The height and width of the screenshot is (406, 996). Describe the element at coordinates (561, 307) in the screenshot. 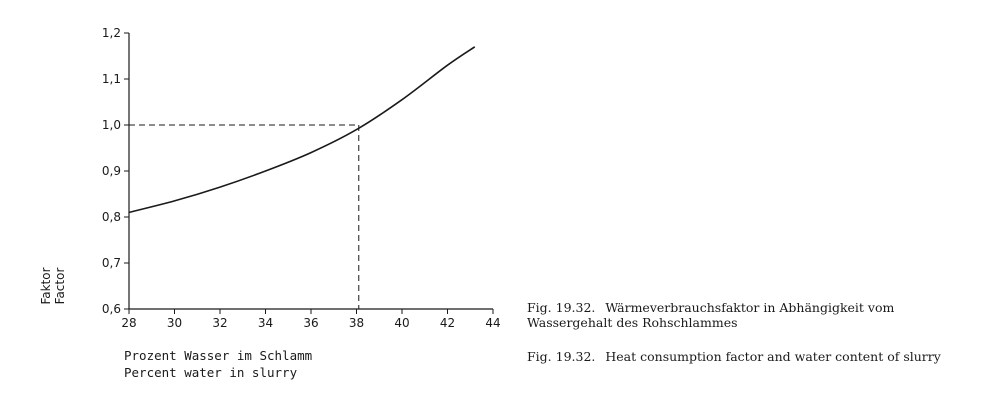

I see `caption-german-number: Fig. 19.32.` at that location.